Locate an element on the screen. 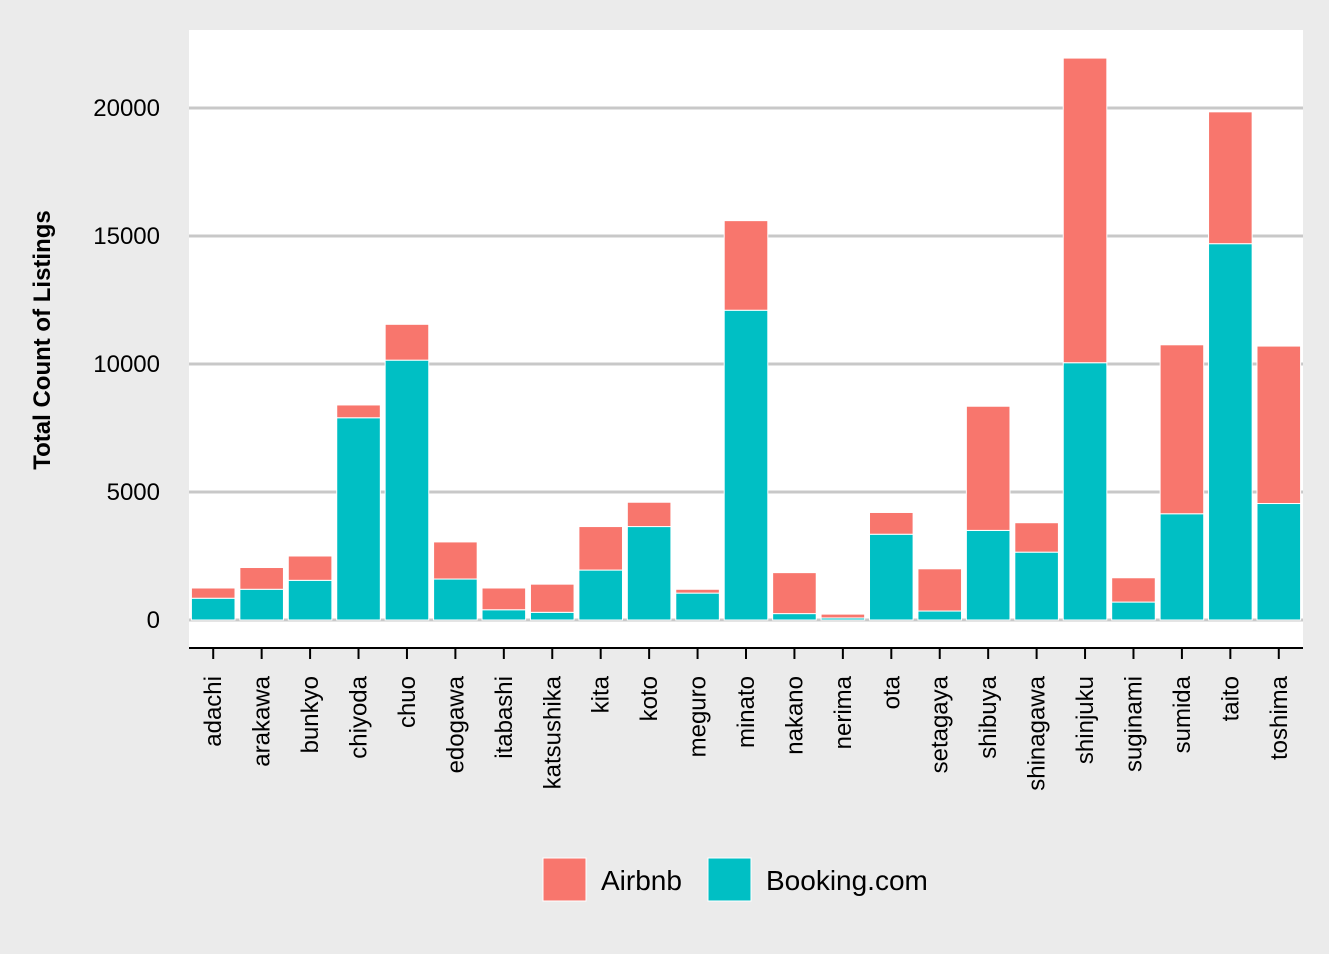 The image size is (1329, 954). x-tick-label-toshima: toshima is located at coordinates (1279, 717).